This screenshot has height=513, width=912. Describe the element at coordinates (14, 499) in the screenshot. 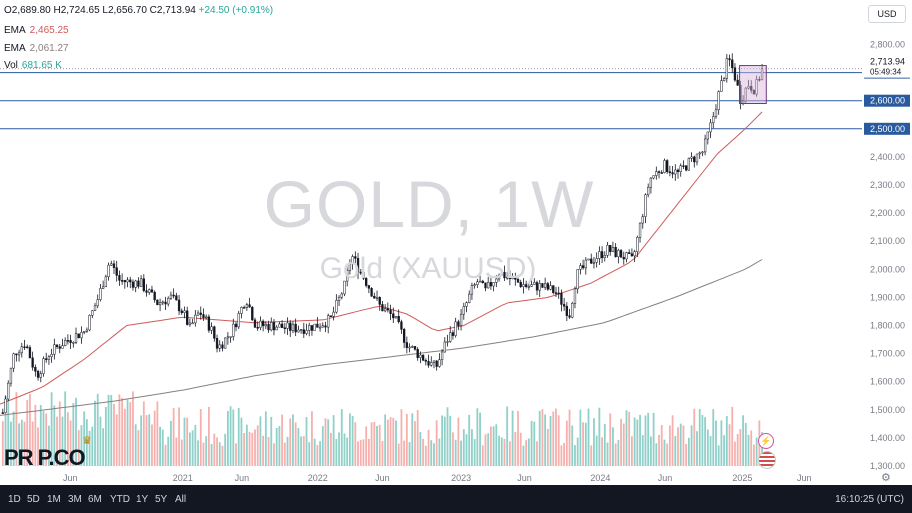

I see `range-1d: 1D` at that location.